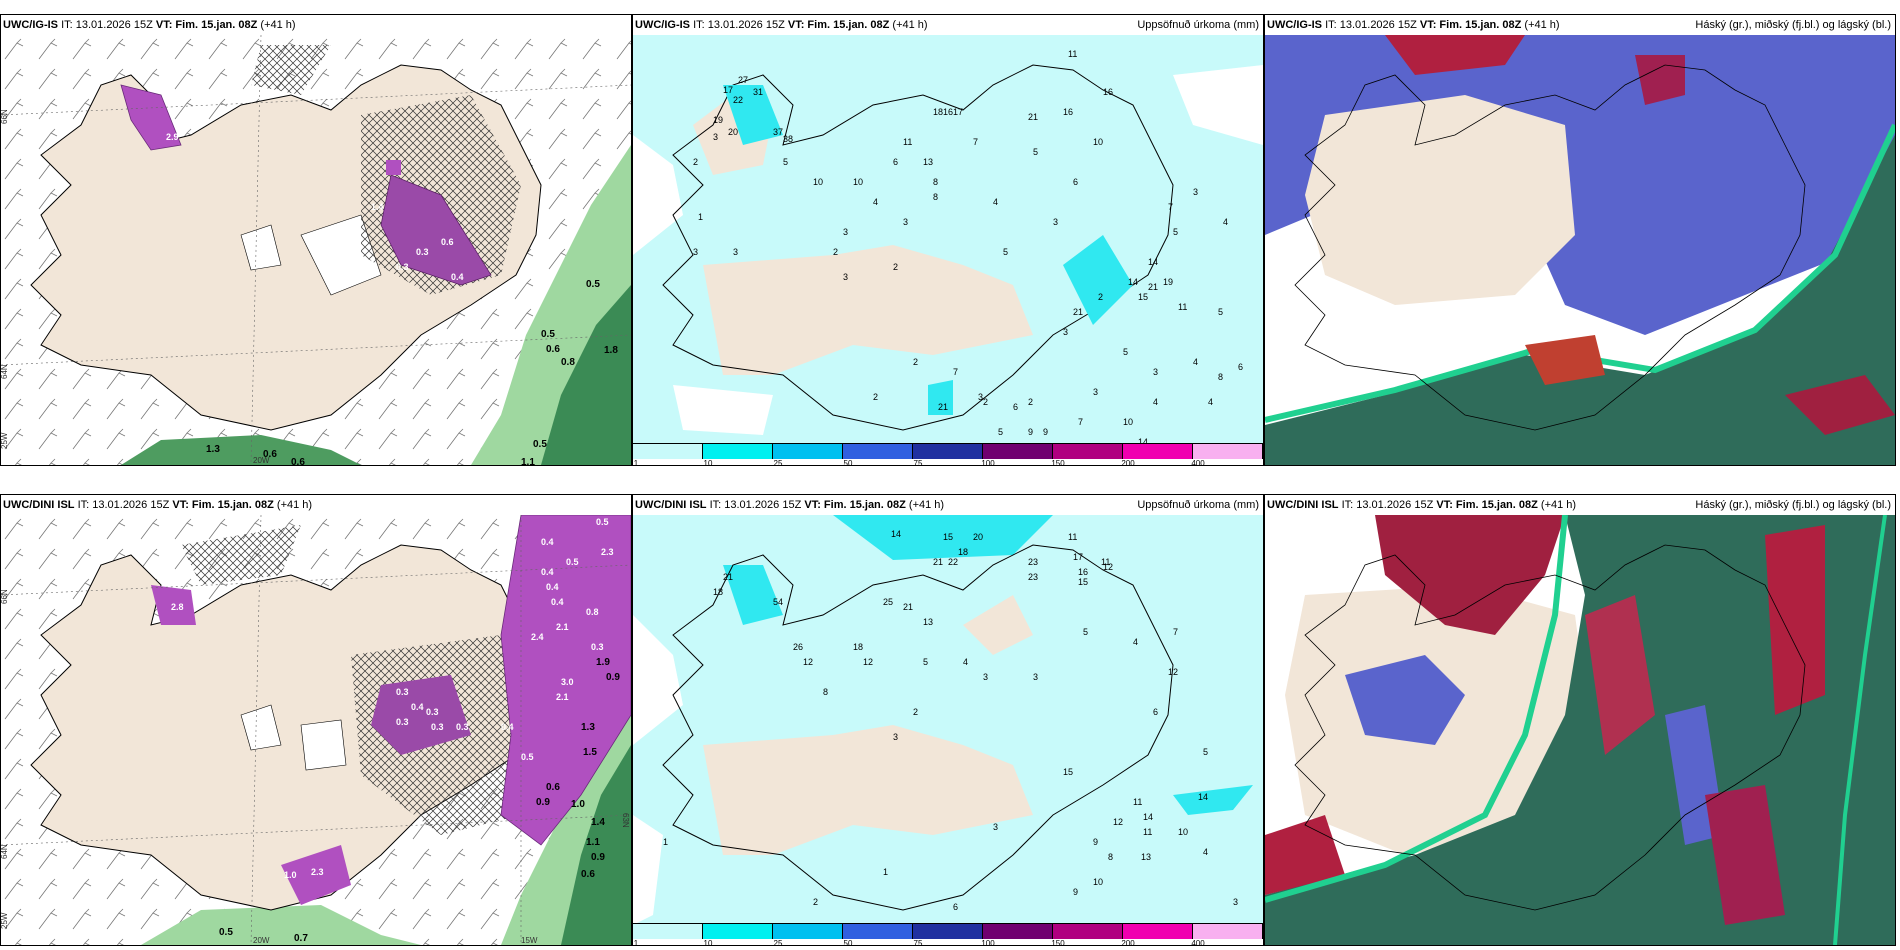  Describe the element at coordinates (948, 537) in the screenshot. I see `value-label: 15` at that location.